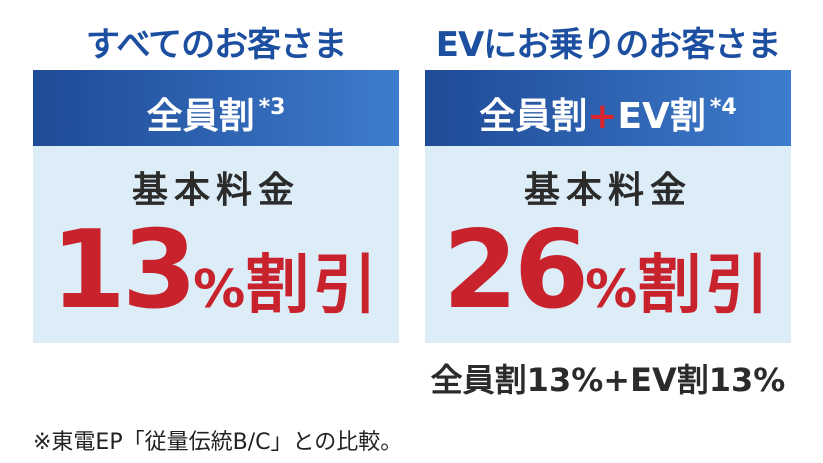 This screenshot has width=823, height=463. I want to click on banner: 全員割 *3, so click(216, 108).